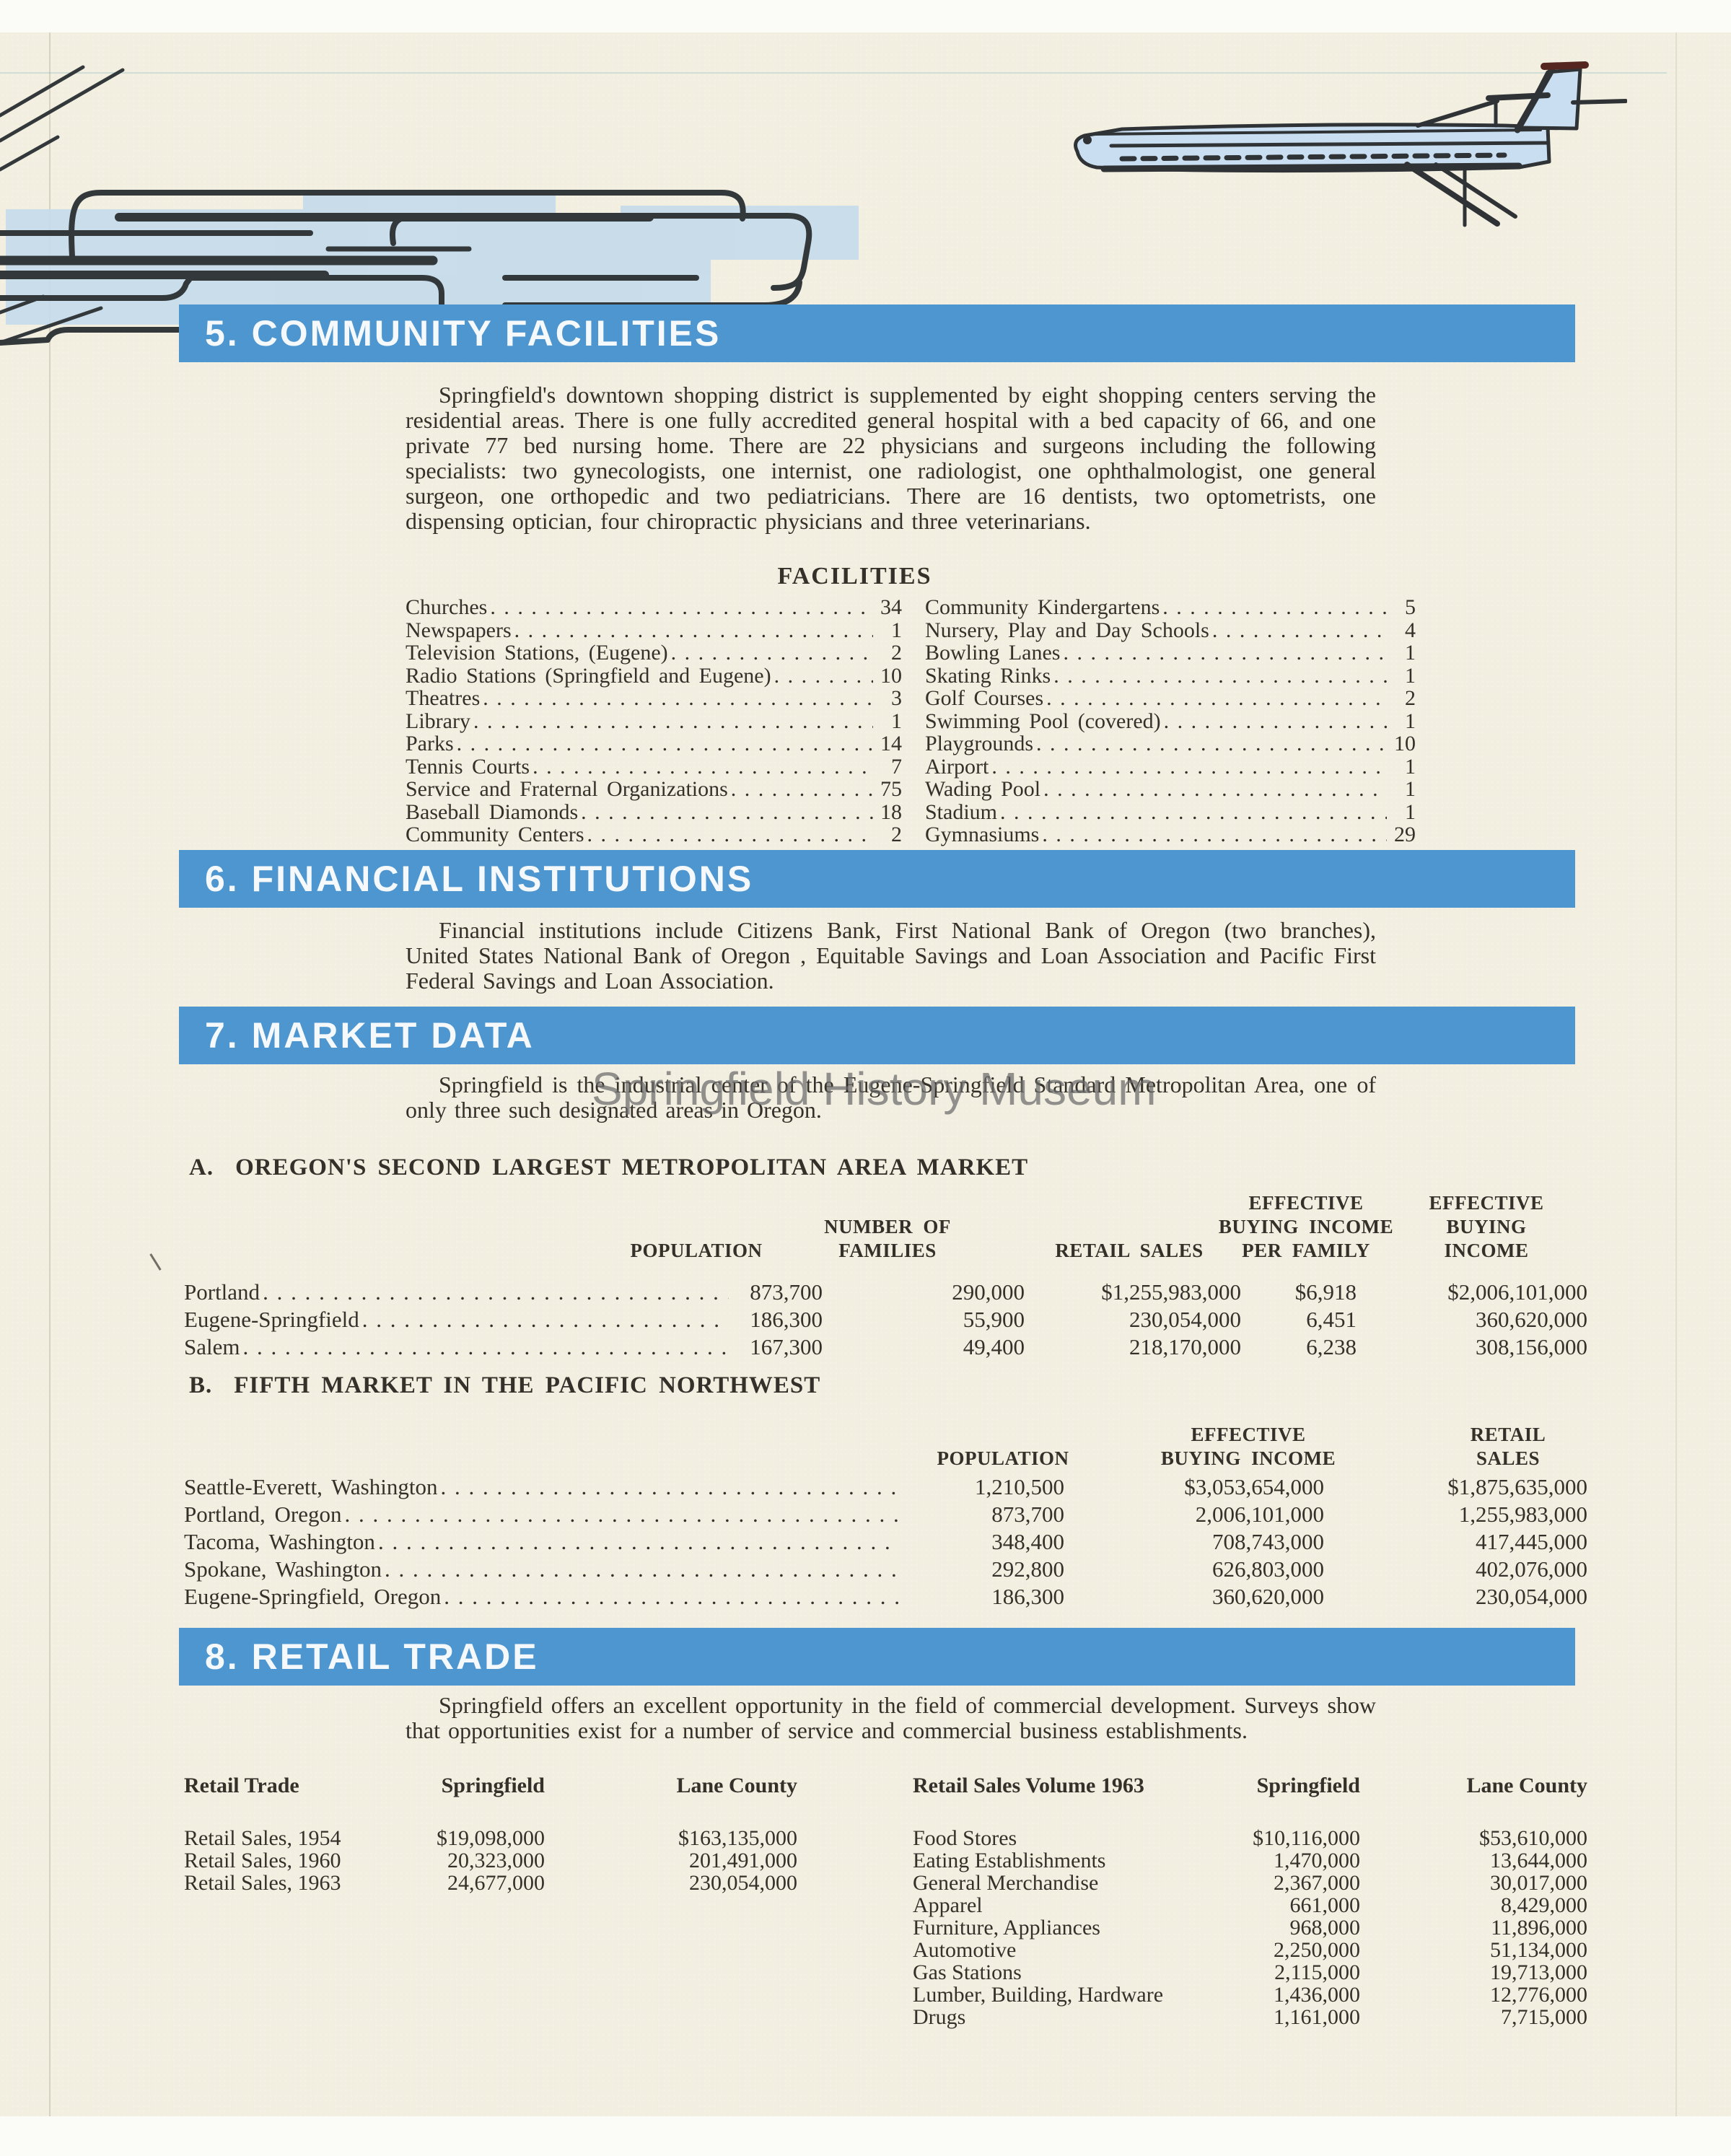 This screenshot has width=1731, height=2156. Describe the element at coordinates (1028, 1785) in the screenshot. I see `col-retail-sales-volume: Retail Sales Volume 1963` at that location.